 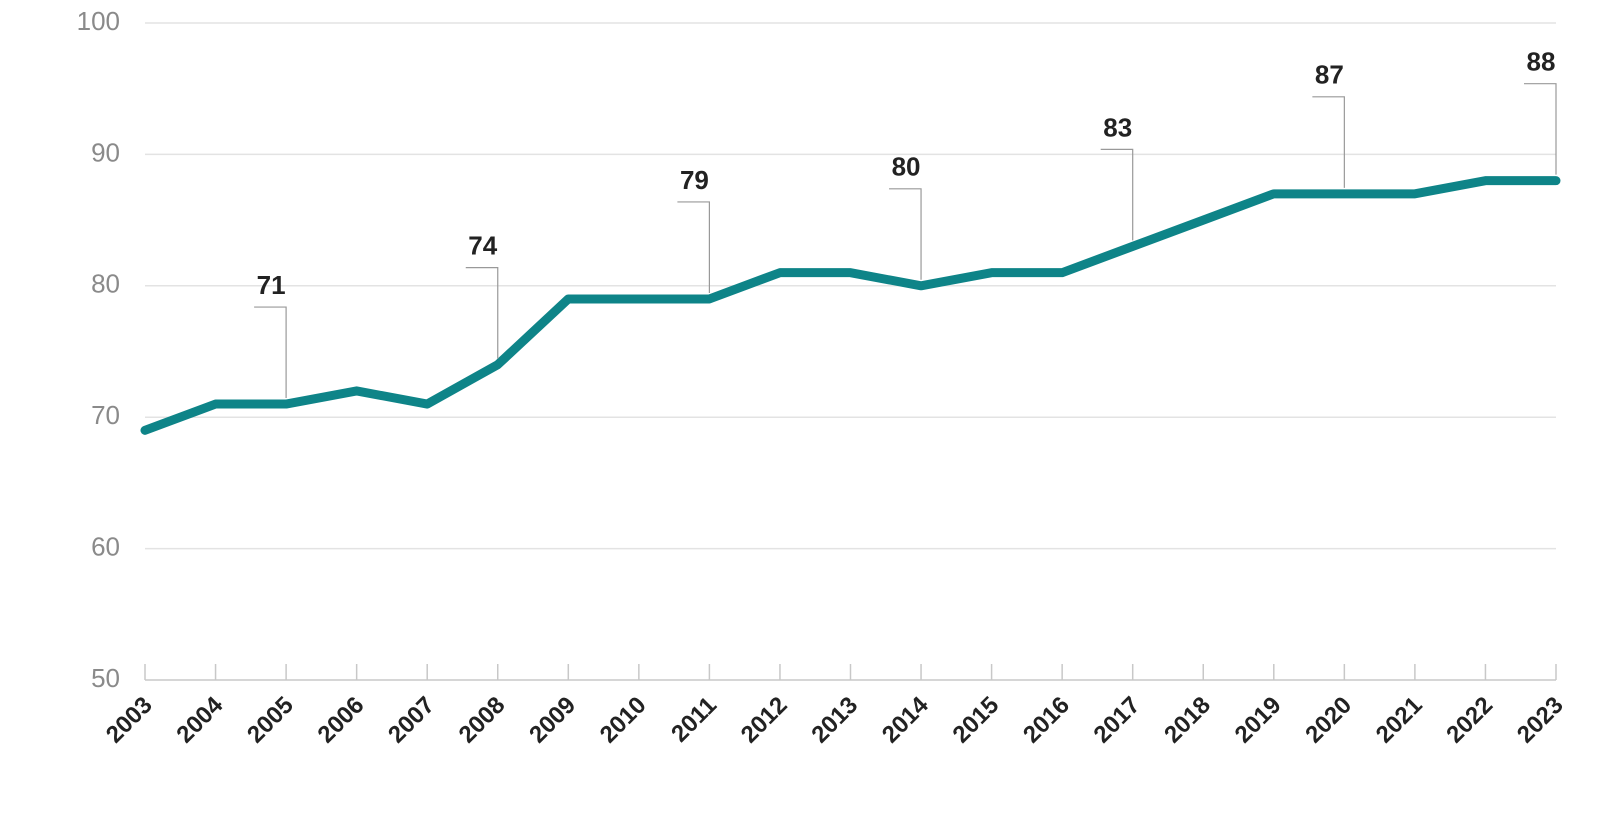 What do you see at coordinates (482, 246) in the screenshot?
I see `value-label: 74` at bounding box center [482, 246].